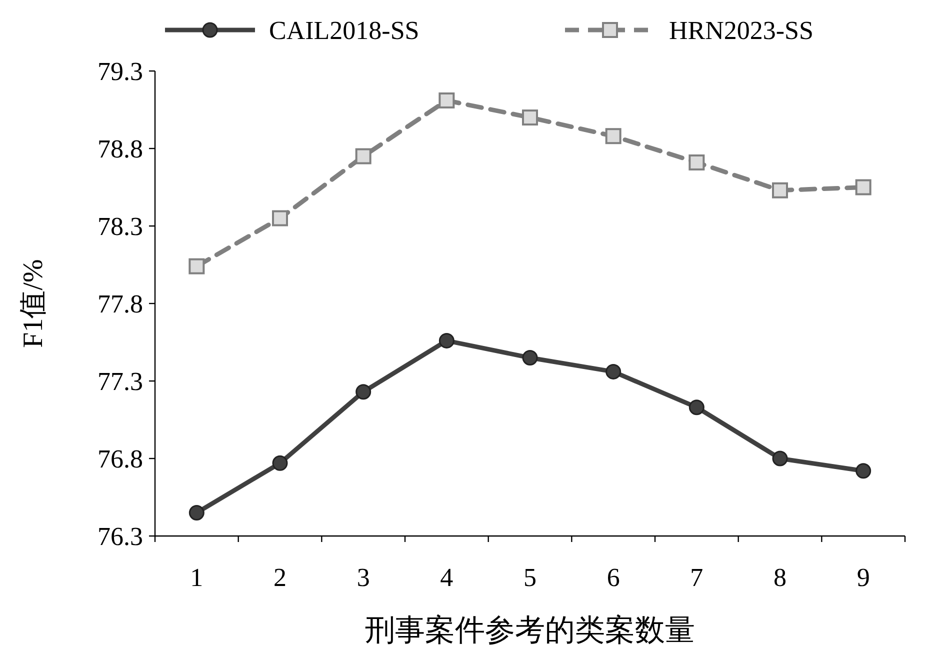  What do you see at coordinates (741, 30) in the screenshot?
I see `legend-label: HRN2023-SS` at bounding box center [741, 30].